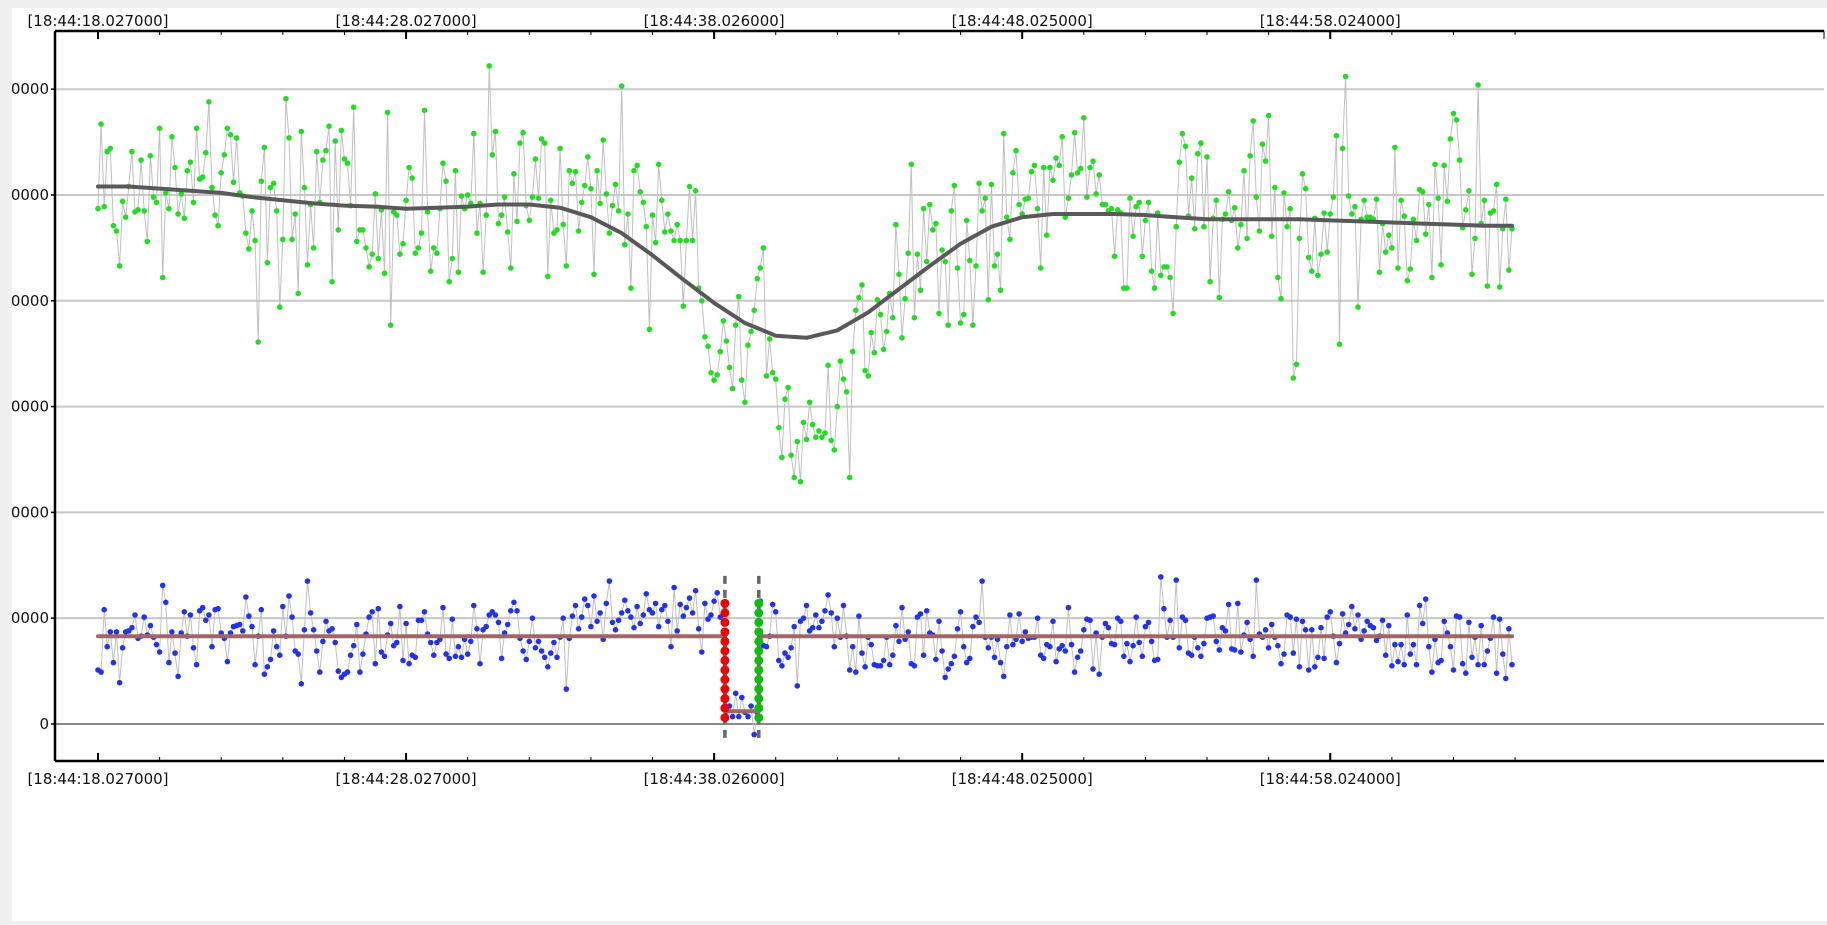  What do you see at coordinates (97, 21) in the screenshot?
I see `x-tick-label-top: [18:44:18.027000]` at bounding box center [97, 21].